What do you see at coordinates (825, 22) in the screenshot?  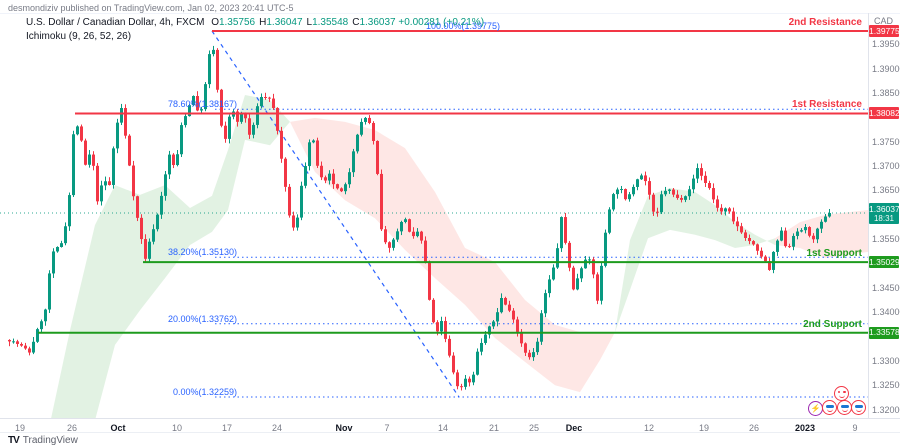 I see `resistance-label: 2nd Resistance` at bounding box center [825, 22].